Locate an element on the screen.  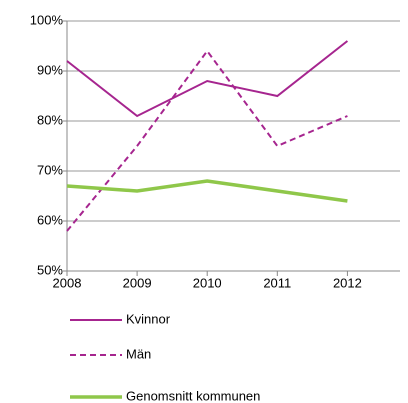
y-tick-label: 80% is located at coordinates (50, 119).